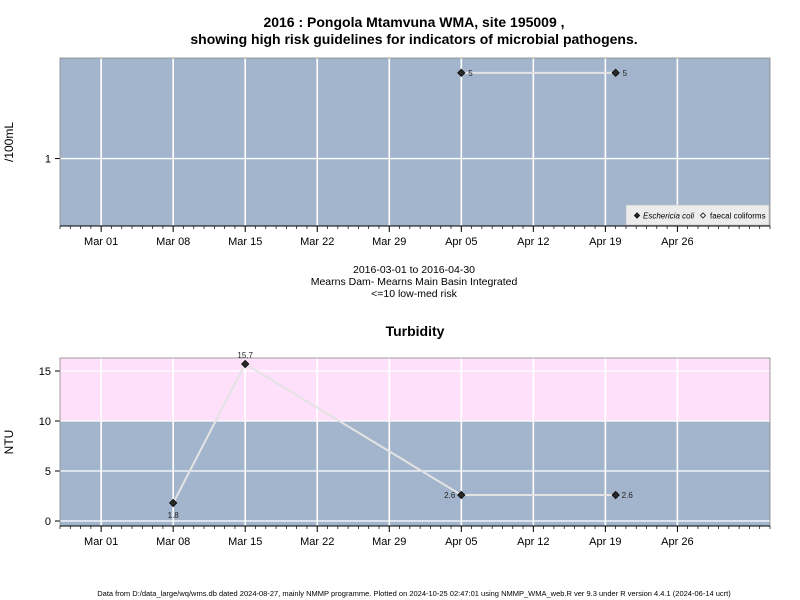 Image resolution: width=800 pixels, height=600 pixels. I want to click on panel-title: Turbidity, so click(415, 331).